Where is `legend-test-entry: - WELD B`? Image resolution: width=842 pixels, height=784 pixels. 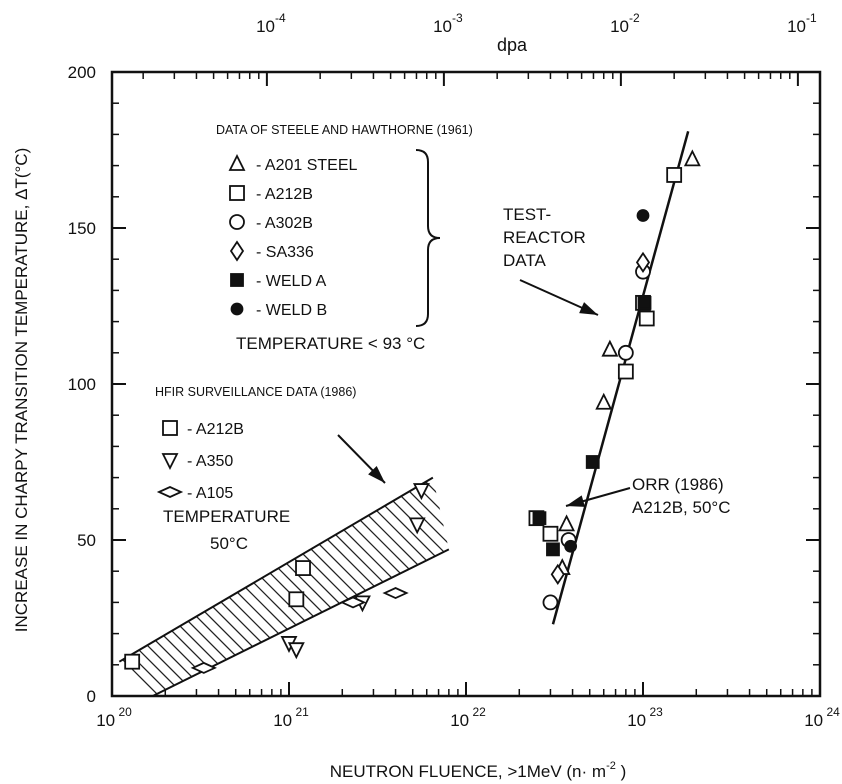 legend-test-entry: - WELD B is located at coordinates (291, 310).